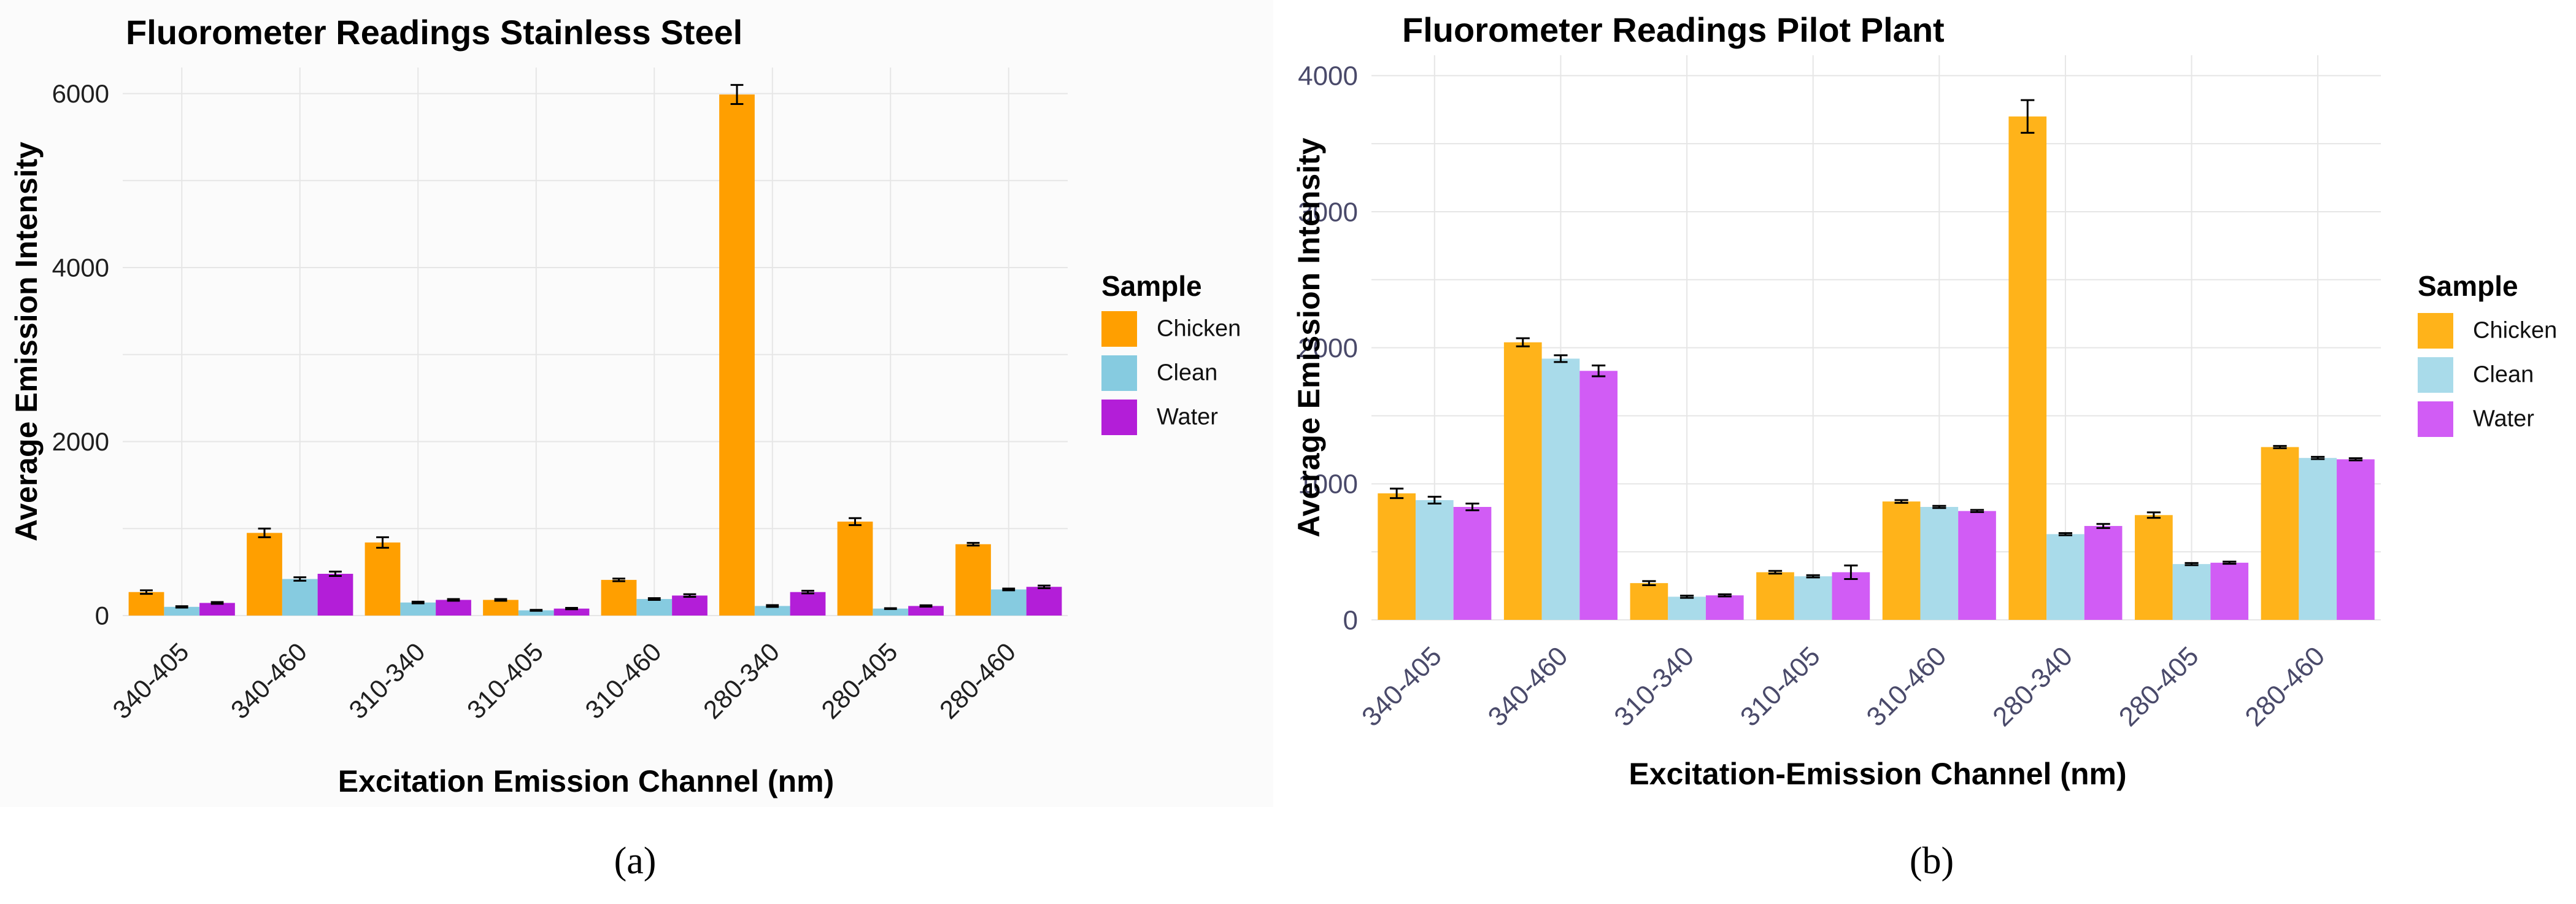 The height and width of the screenshot is (904, 2576). What do you see at coordinates (1932, 861) in the screenshot?
I see `panel-caption: (b)` at bounding box center [1932, 861].